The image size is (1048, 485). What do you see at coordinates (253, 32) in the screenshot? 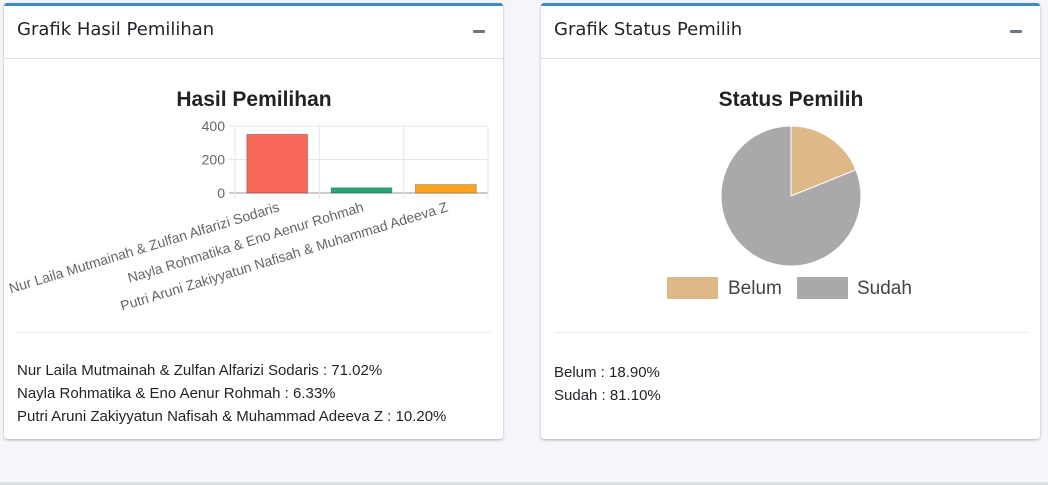
I see `card-header: Grafik Hasil Pemilihan` at bounding box center [253, 32].